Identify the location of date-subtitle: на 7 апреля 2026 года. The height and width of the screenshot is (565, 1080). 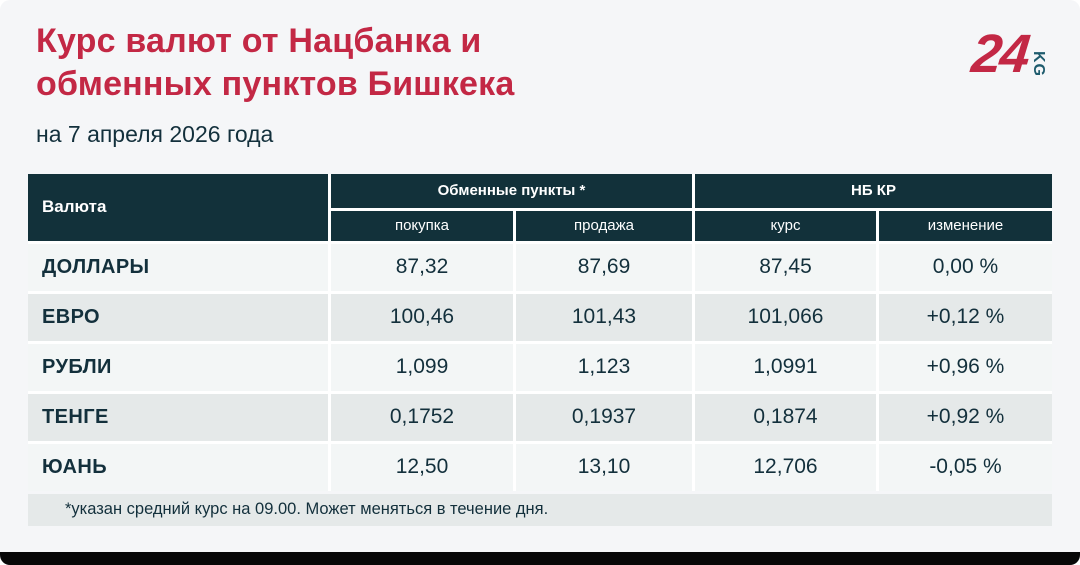
(155, 133).